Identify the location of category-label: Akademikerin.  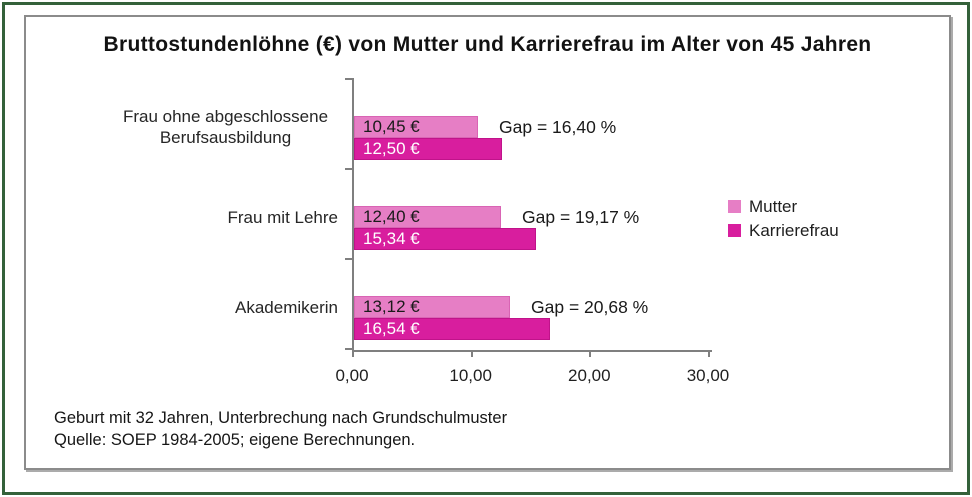
(182, 307).